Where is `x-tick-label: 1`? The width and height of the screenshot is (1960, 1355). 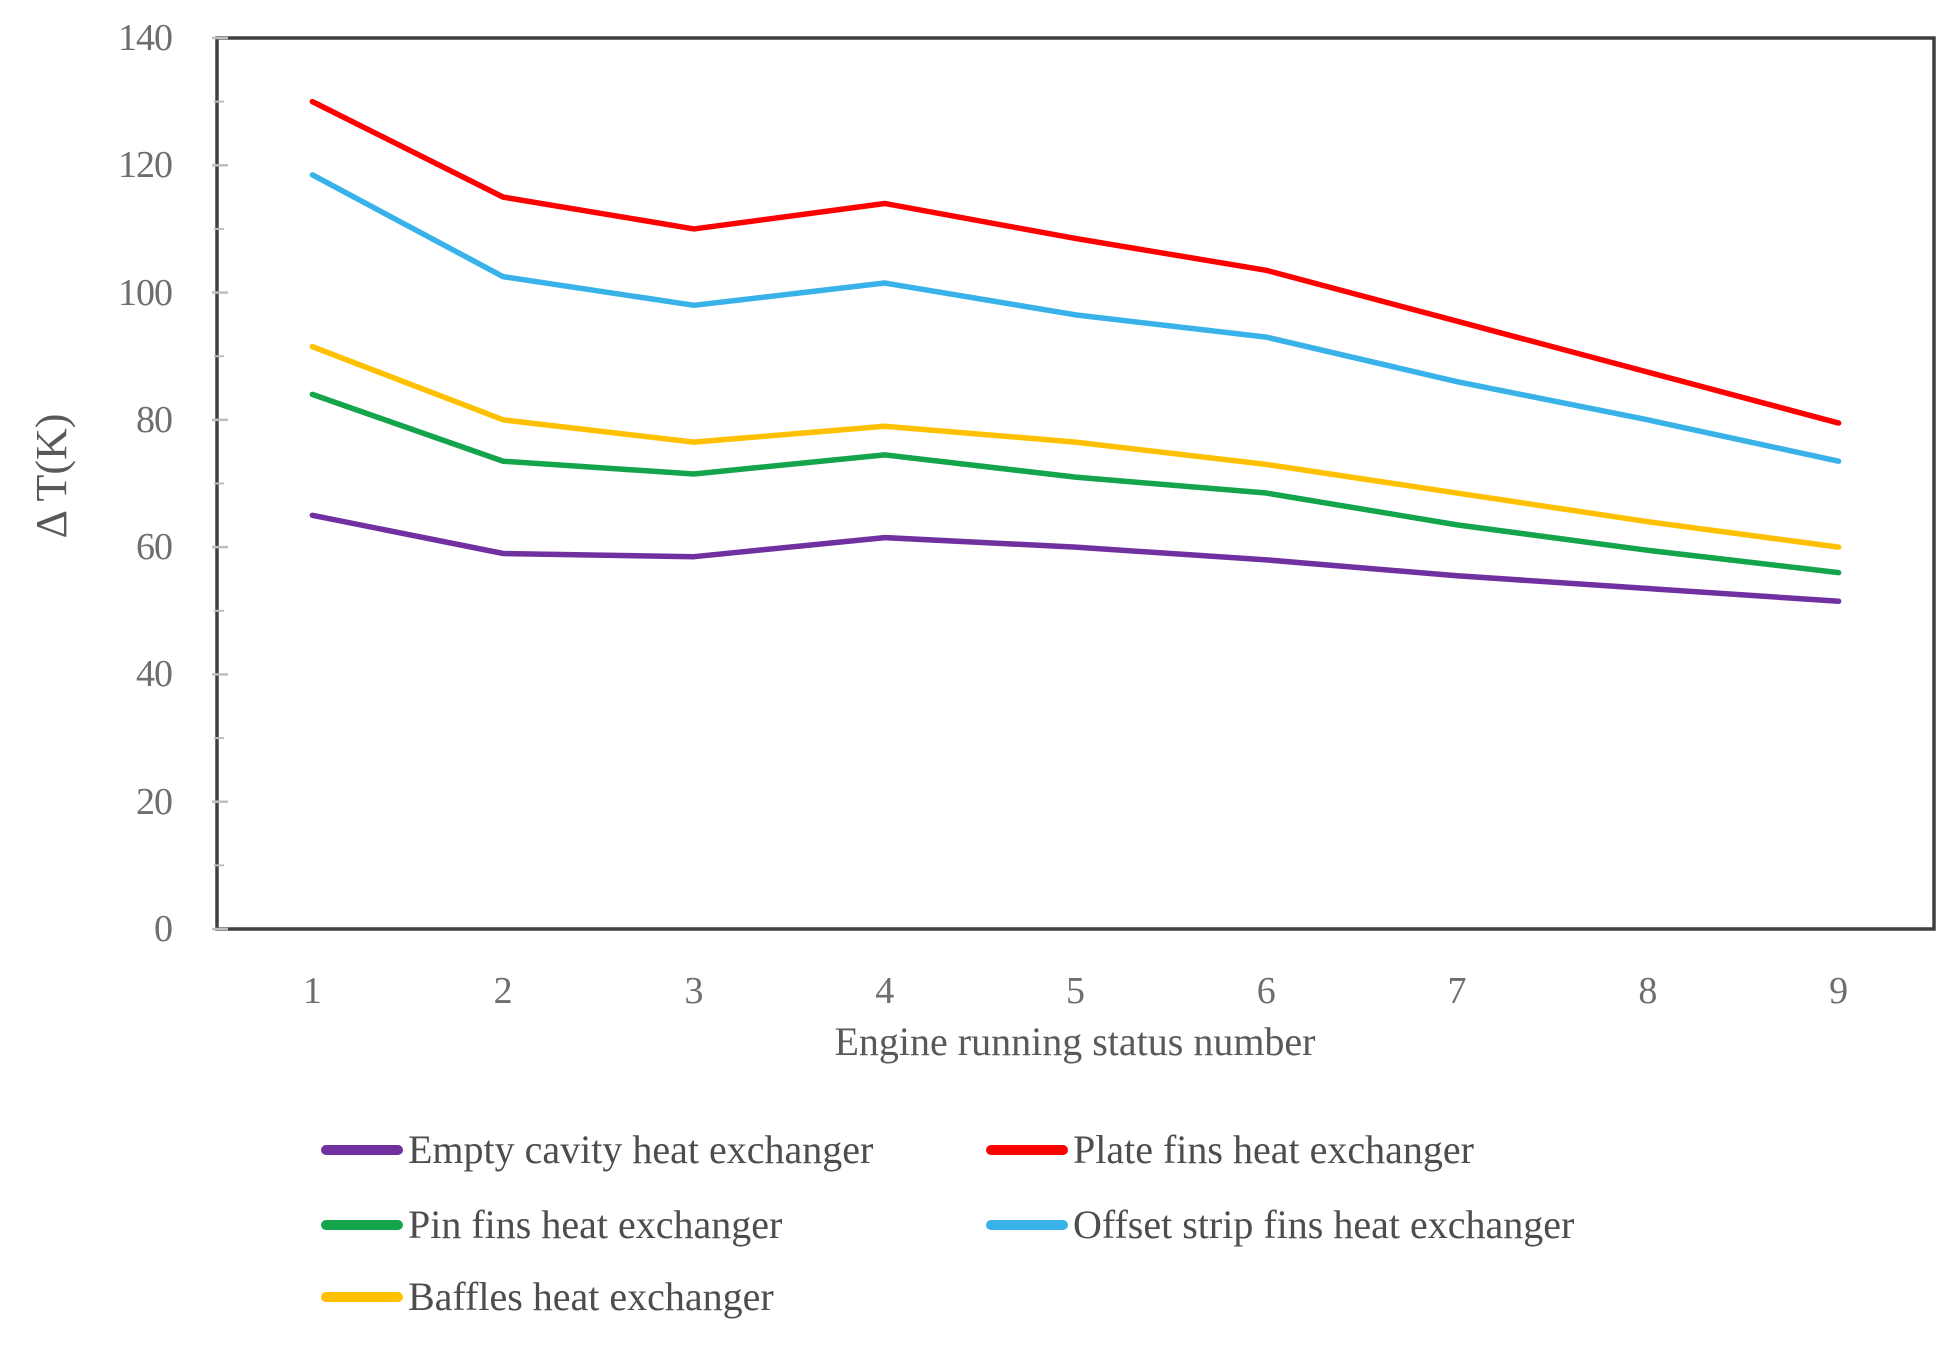 x-tick-label: 1 is located at coordinates (312, 991).